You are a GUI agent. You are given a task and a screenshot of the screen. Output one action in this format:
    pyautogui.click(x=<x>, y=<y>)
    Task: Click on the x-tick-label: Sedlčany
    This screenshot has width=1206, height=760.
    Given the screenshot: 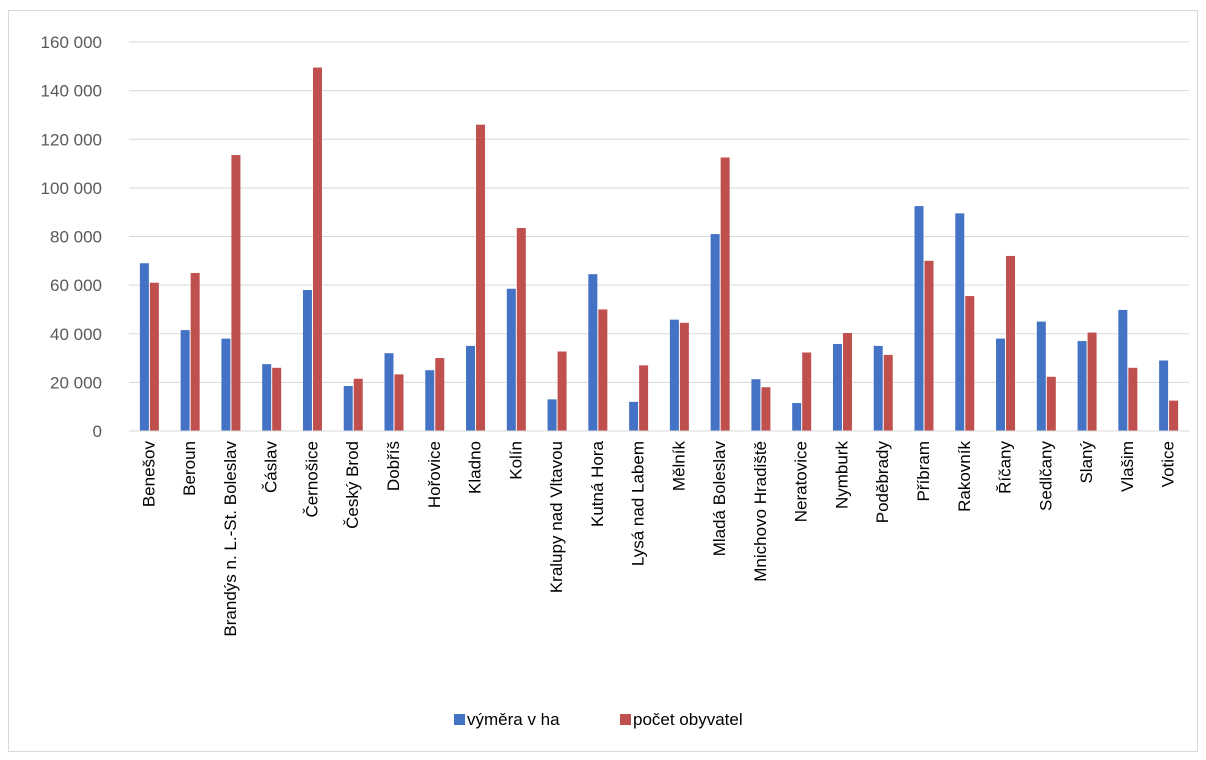 What is the action you would take?
    pyautogui.click(x=1045, y=476)
    